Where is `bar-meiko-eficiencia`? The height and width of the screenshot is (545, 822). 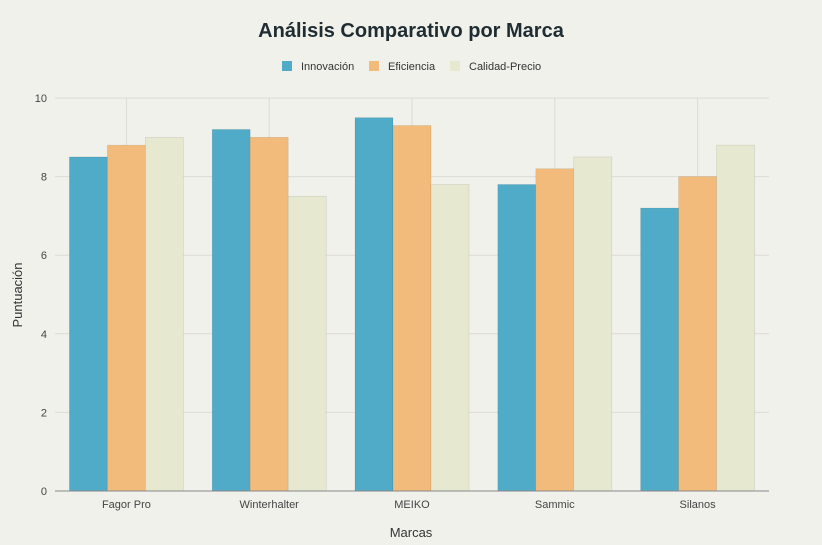 bar-meiko-eficiencia is located at coordinates (412, 308).